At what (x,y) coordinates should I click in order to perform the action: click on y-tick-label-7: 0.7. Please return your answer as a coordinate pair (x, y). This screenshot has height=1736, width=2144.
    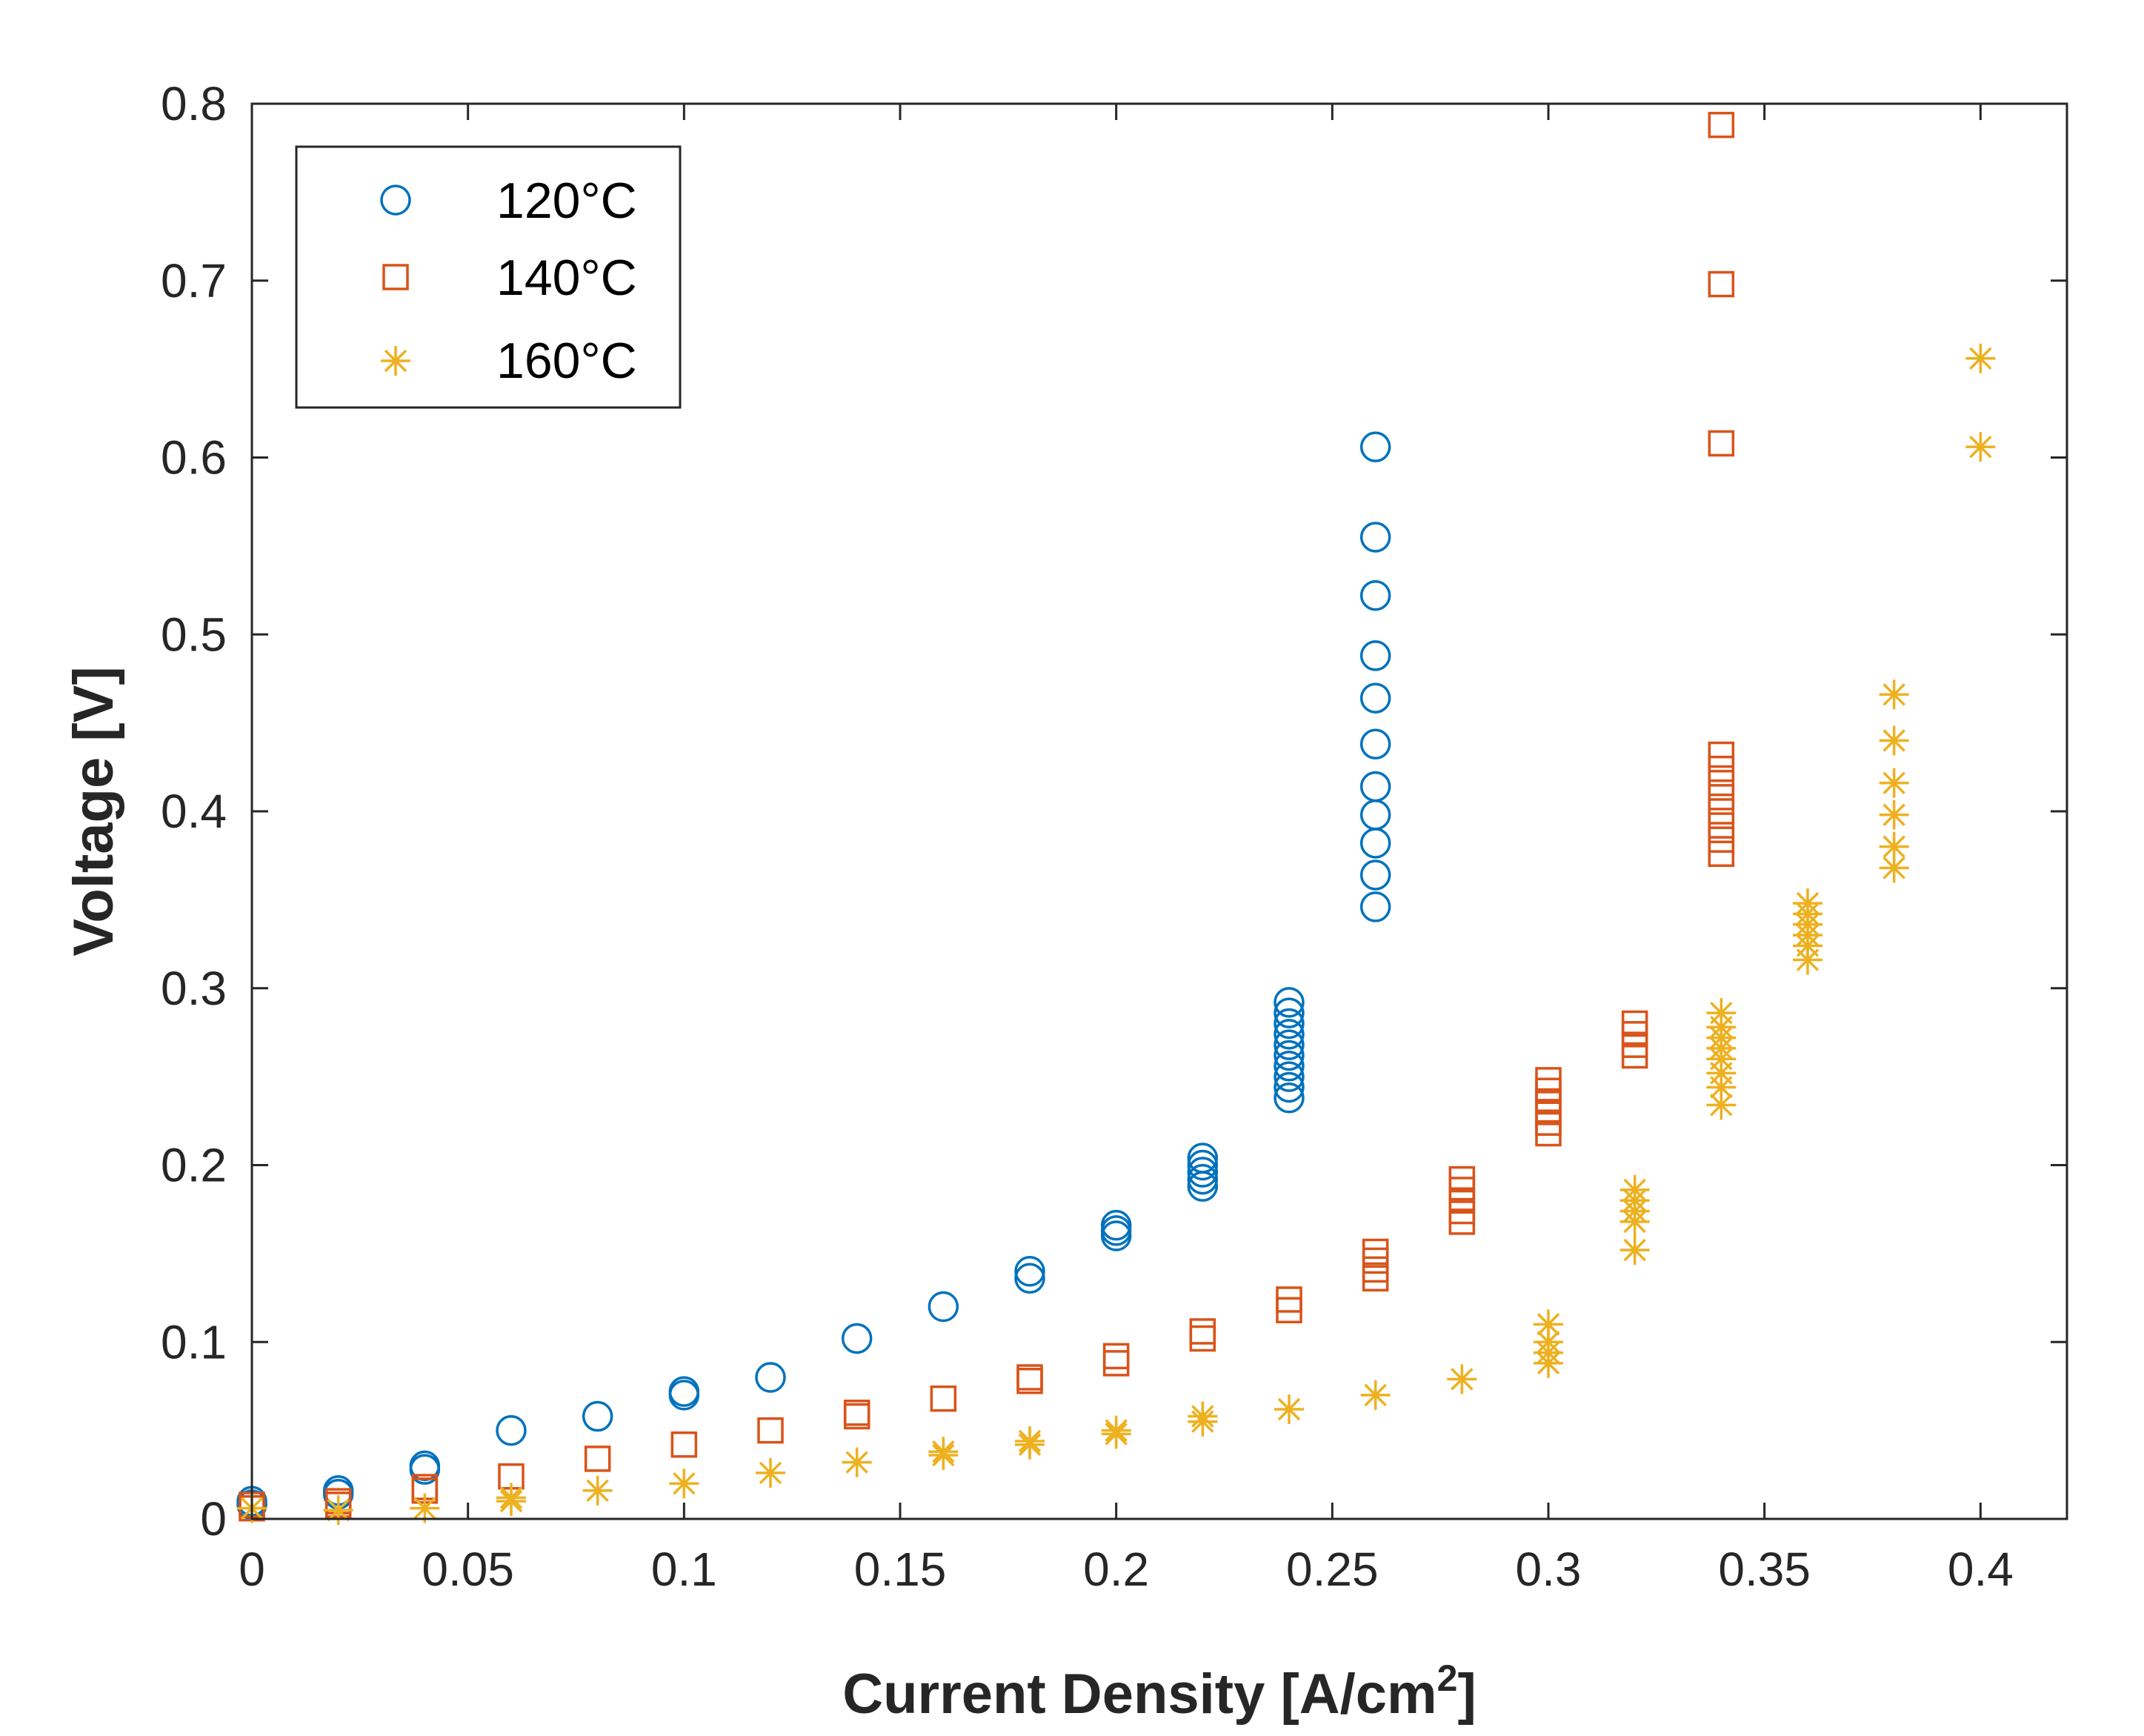
    Looking at the image, I should click on (194, 280).